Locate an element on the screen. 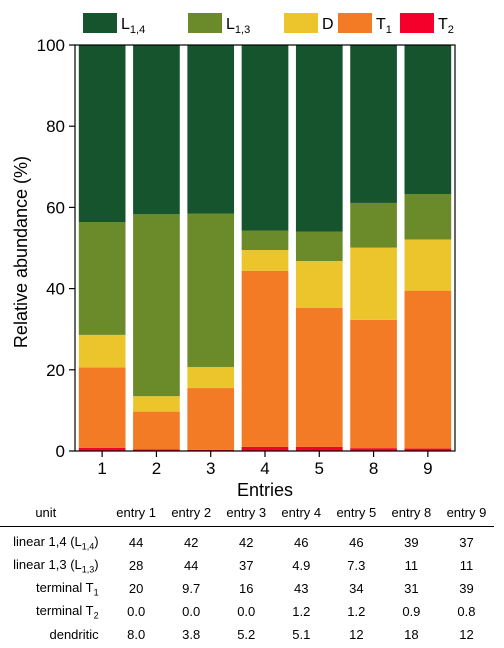 Image resolution: width=504 pixels, height=648 pixels. legend-label-T1: T1 is located at coordinates (384, 26).